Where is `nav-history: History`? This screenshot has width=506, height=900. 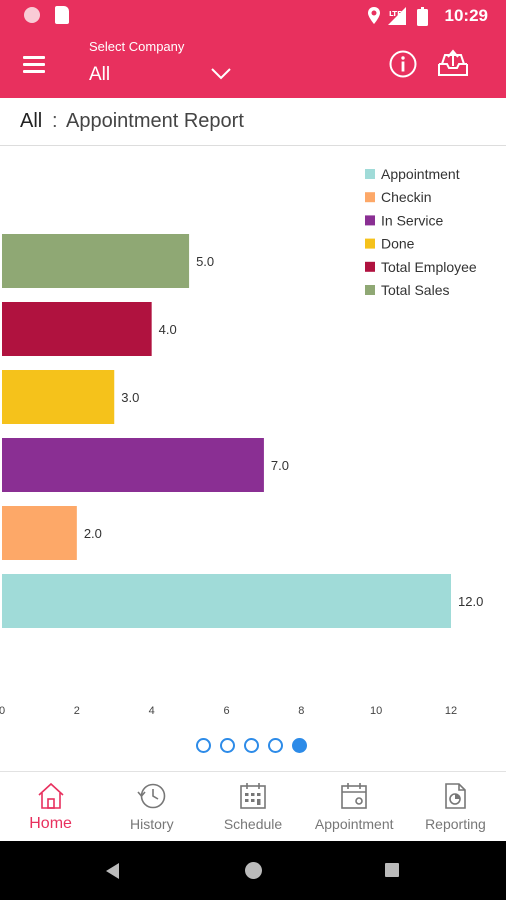 nav-history: History is located at coordinates (151, 806).